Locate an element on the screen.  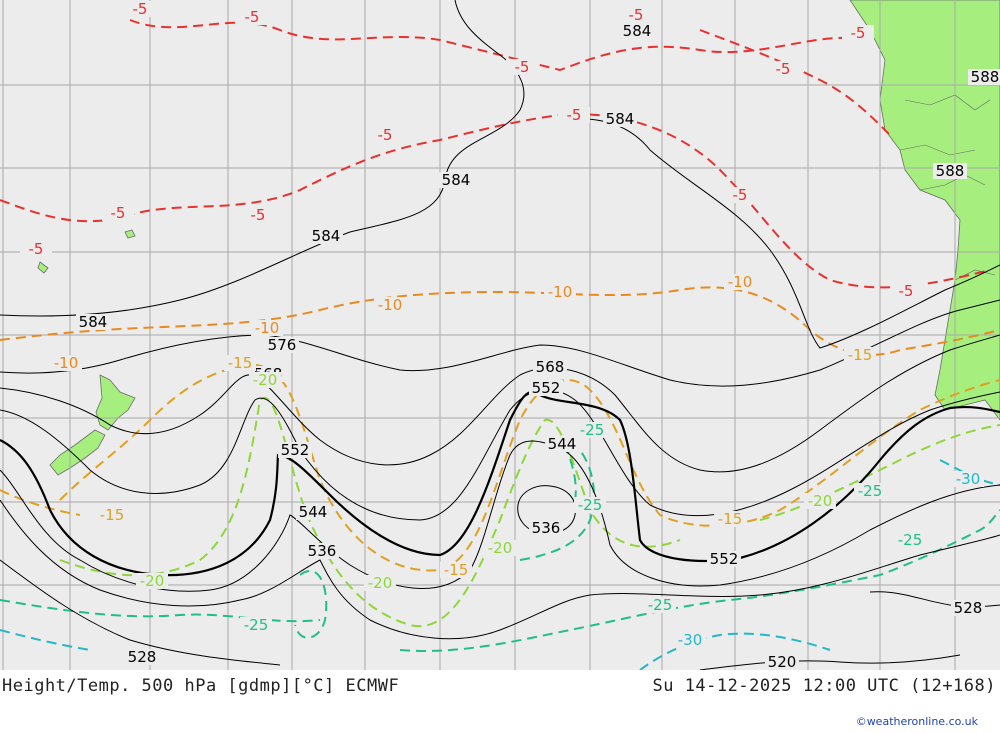
chart-title: Height/Temp. 500 hPa [gdmp][°C] ECMWF is located at coordinates (201, 686).